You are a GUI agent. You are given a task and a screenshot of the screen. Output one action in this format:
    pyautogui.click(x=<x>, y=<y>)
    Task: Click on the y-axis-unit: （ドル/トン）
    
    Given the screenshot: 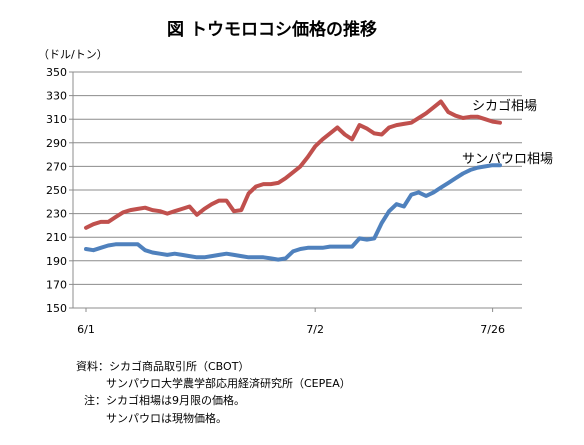 What is the action you would take?
    pyautogui.click(x=73, y=54)
    